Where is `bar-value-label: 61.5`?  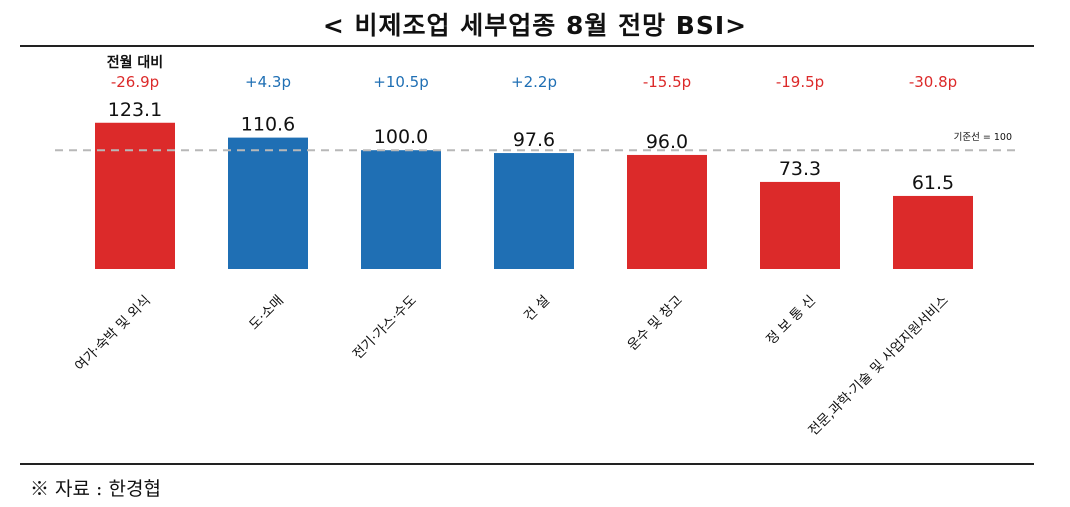 bar-value-label: 61.5 is located at coordinates (933, 183).